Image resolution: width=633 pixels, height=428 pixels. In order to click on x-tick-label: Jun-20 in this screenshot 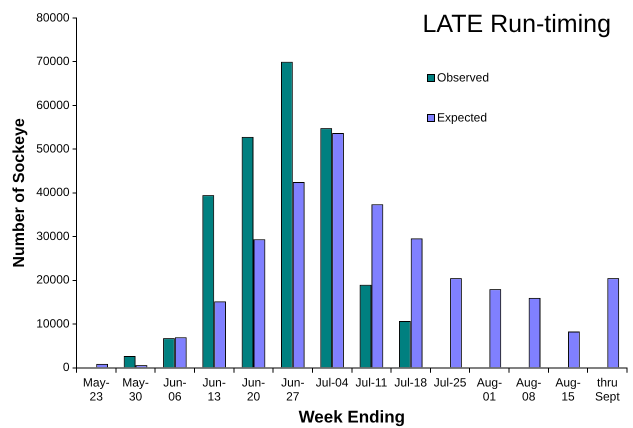, I will do `click(254, 389)`.